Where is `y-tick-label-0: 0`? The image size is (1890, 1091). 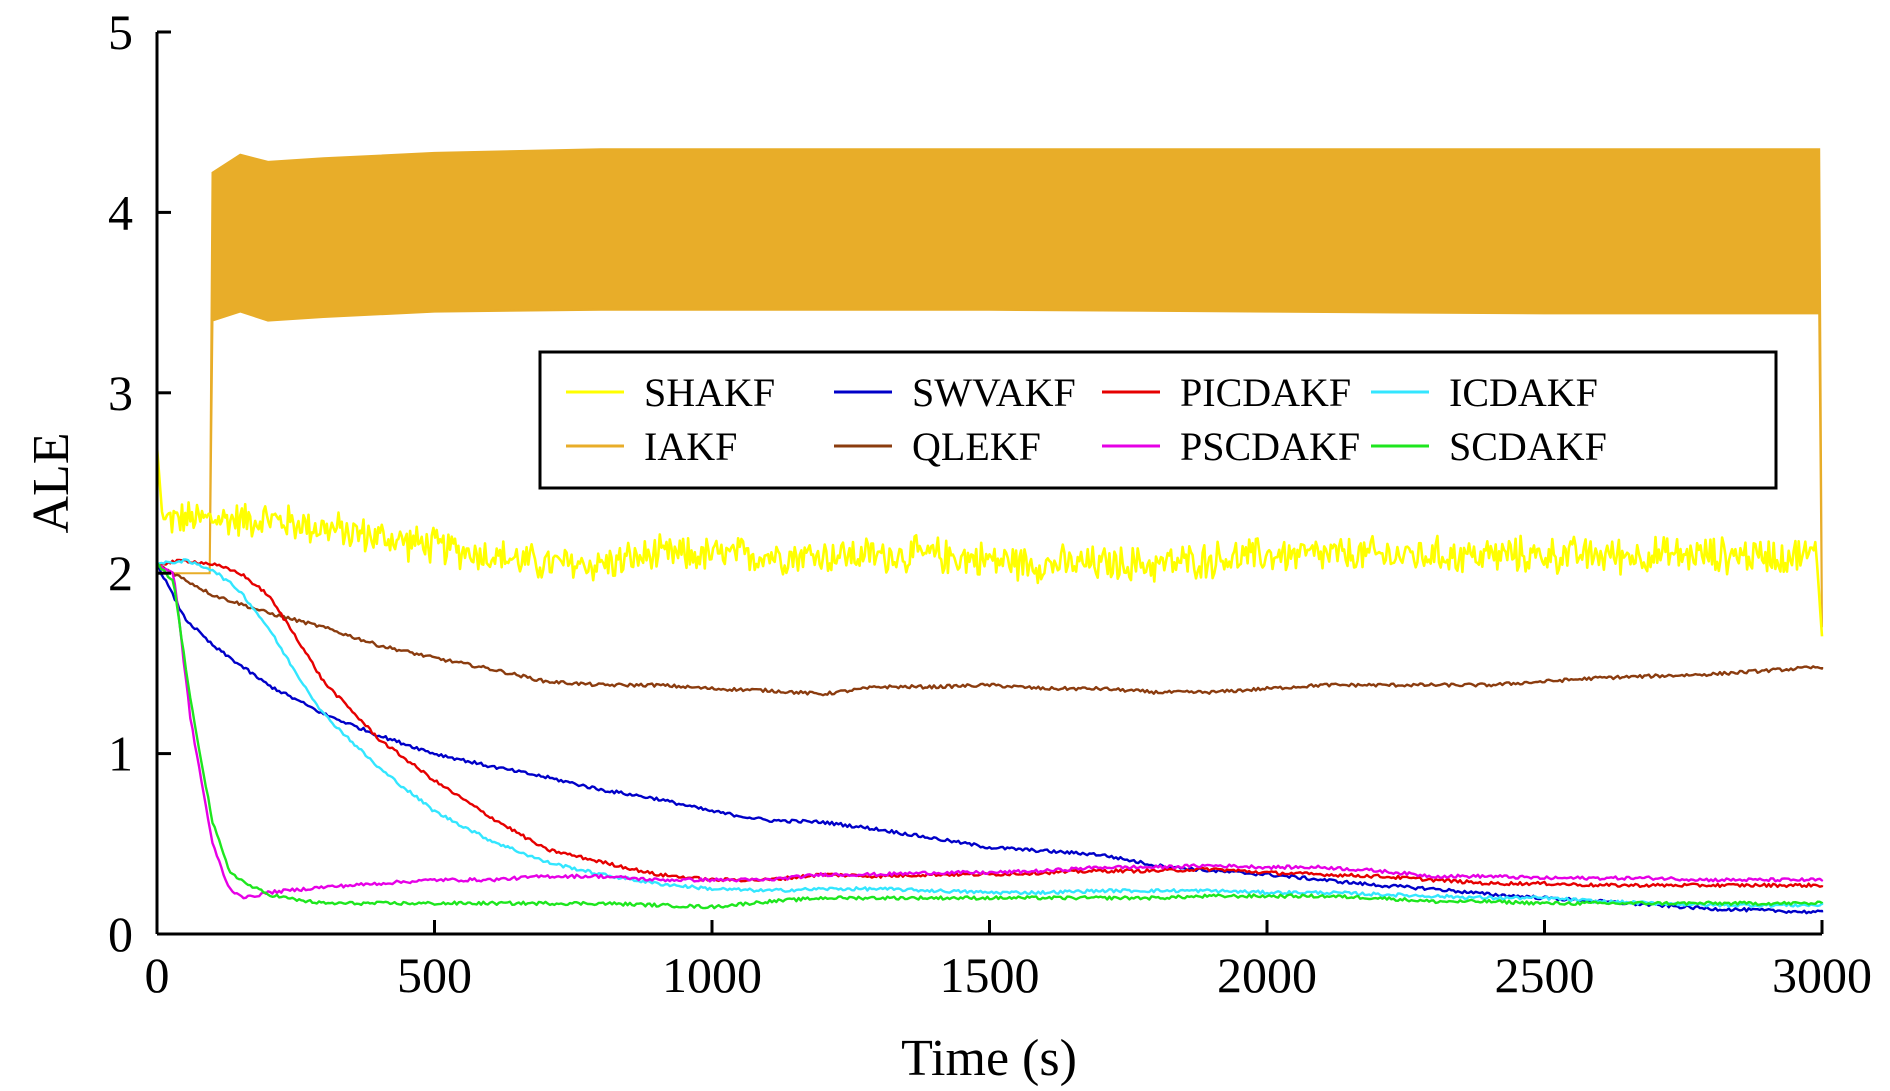
y-tick-label-0: 0 is located at coordinates (120, 934).